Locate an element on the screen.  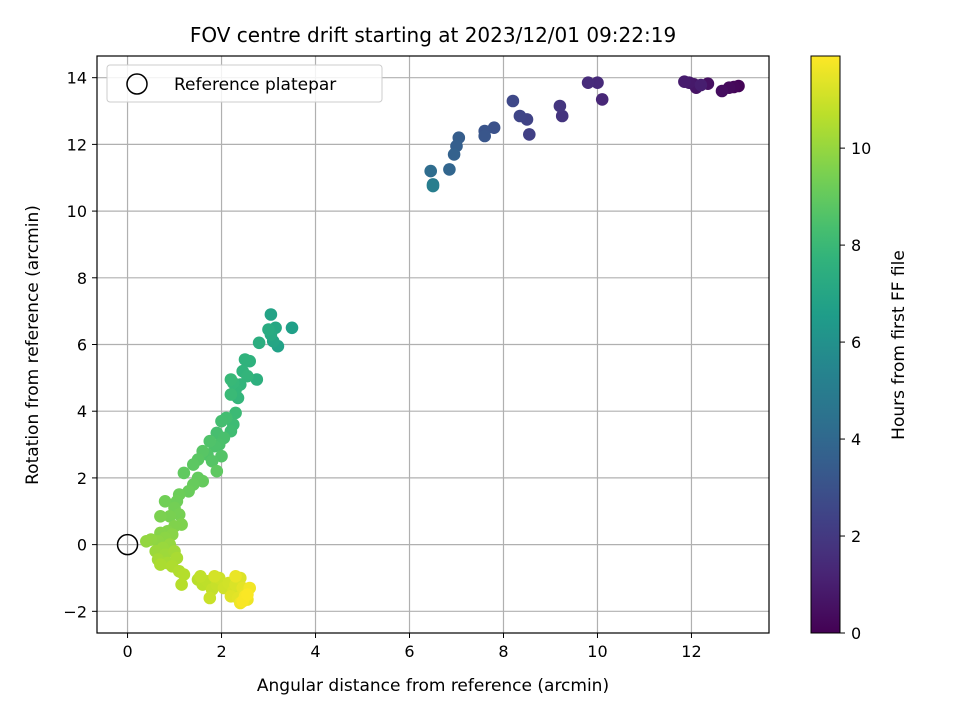
colorbar-tick-label: 4 is located at coordinates (856, 439).